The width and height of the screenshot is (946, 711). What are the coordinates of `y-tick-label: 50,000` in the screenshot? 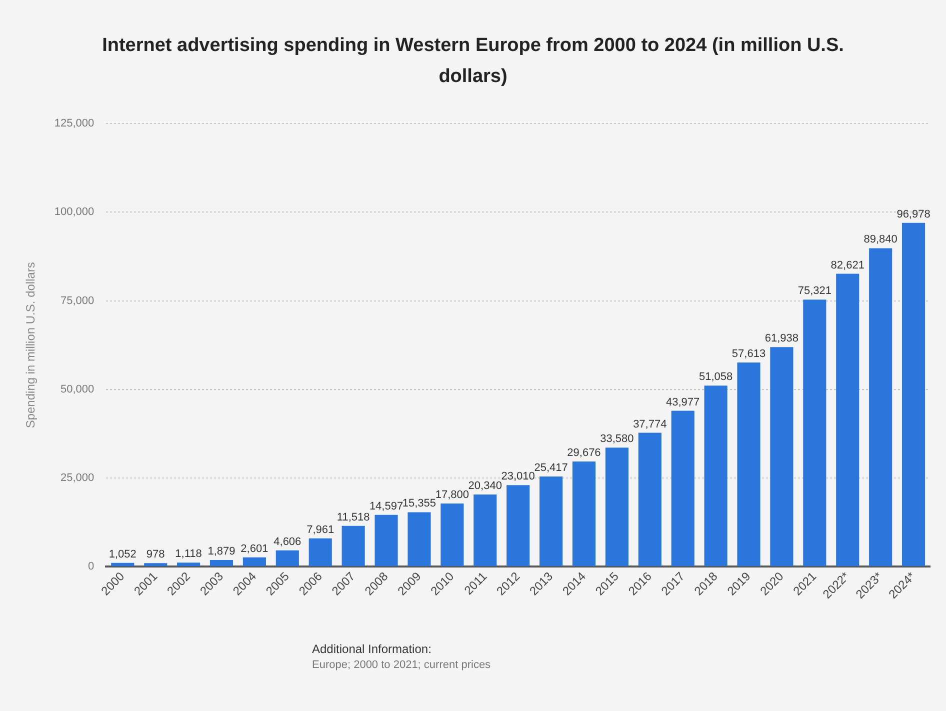 It's located at (77, 389).